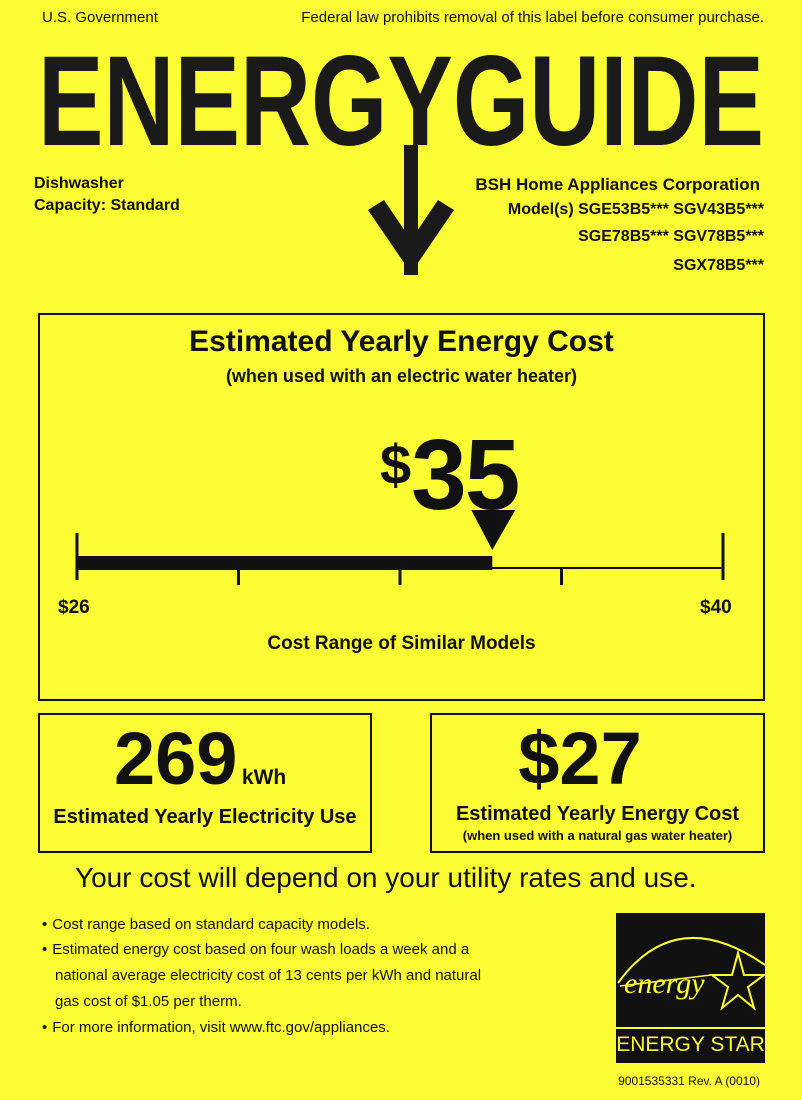 This screenshot has width=802, height=1100. Describe the element at coordinates (671, 236) in the screenshot. I see `models-line-2: SGE78B5*** SGV78B5***` at that location.